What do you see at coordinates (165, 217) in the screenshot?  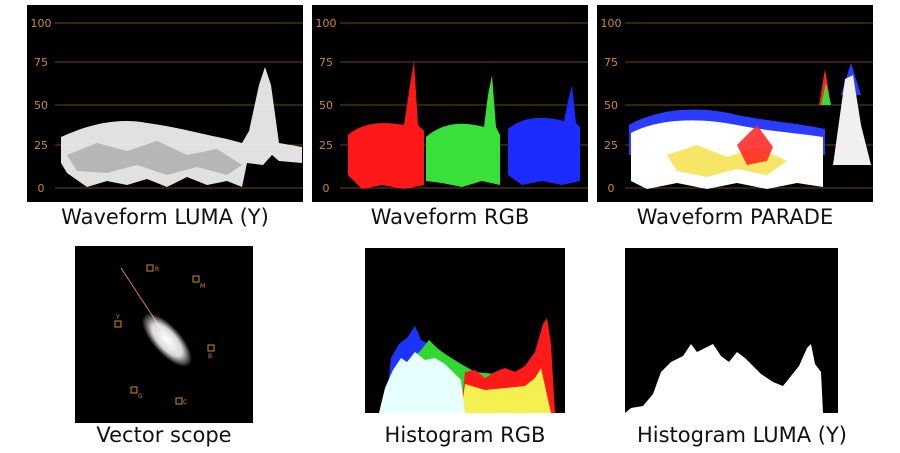 I see `caption-waveform-luma: Waveform LUMA (Y)` at bounding box center [165, 217].